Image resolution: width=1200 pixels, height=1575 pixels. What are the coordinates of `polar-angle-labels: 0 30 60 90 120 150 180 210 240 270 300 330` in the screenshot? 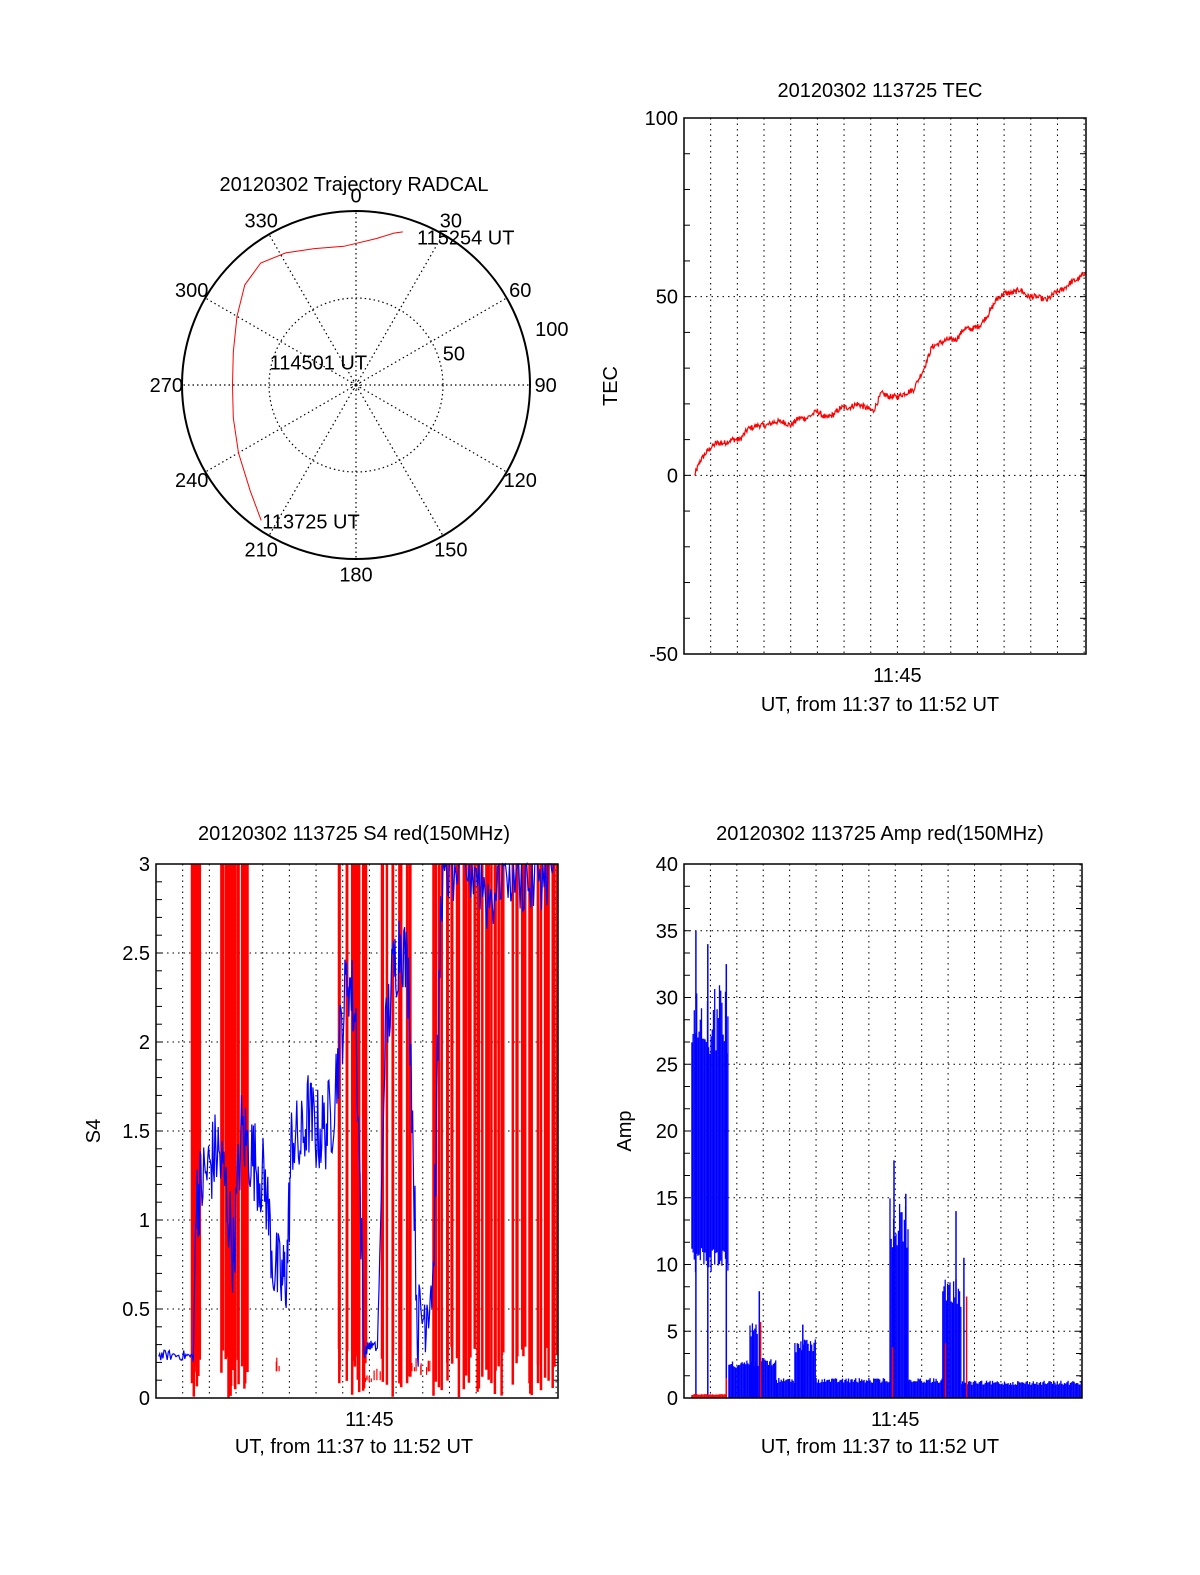 It's located at (353, 385).